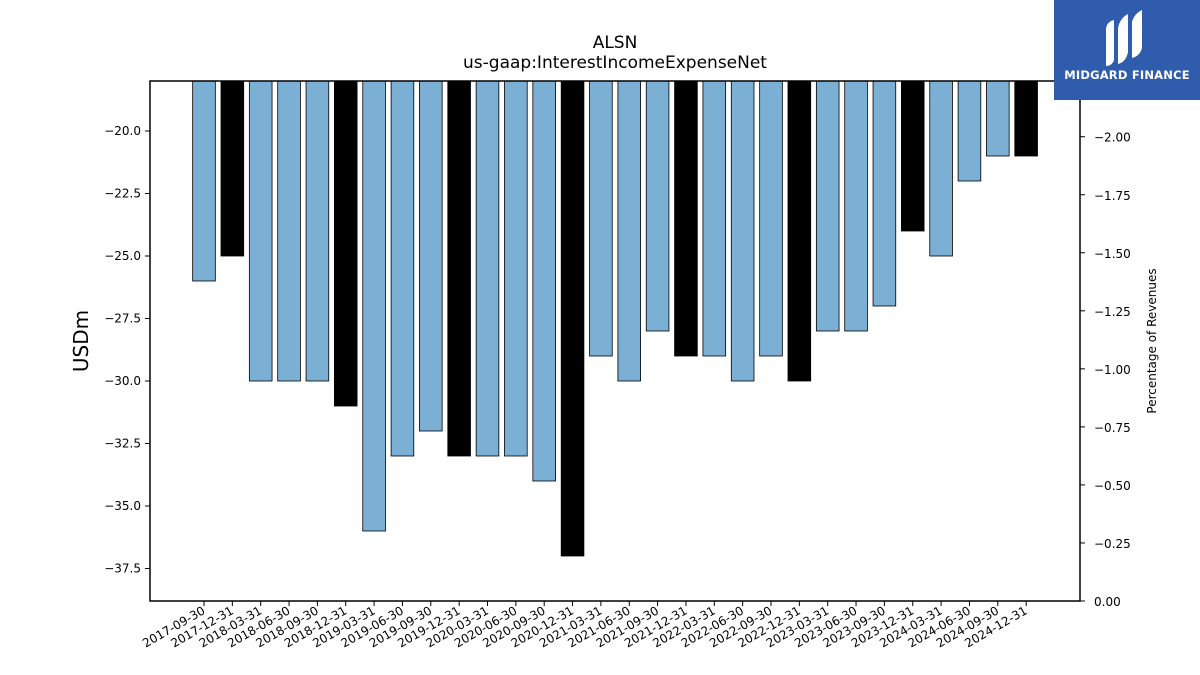  Describe the element at coordinates (122, 194) in the screenshot. I see `y-tick-label: −22.5` at that location.